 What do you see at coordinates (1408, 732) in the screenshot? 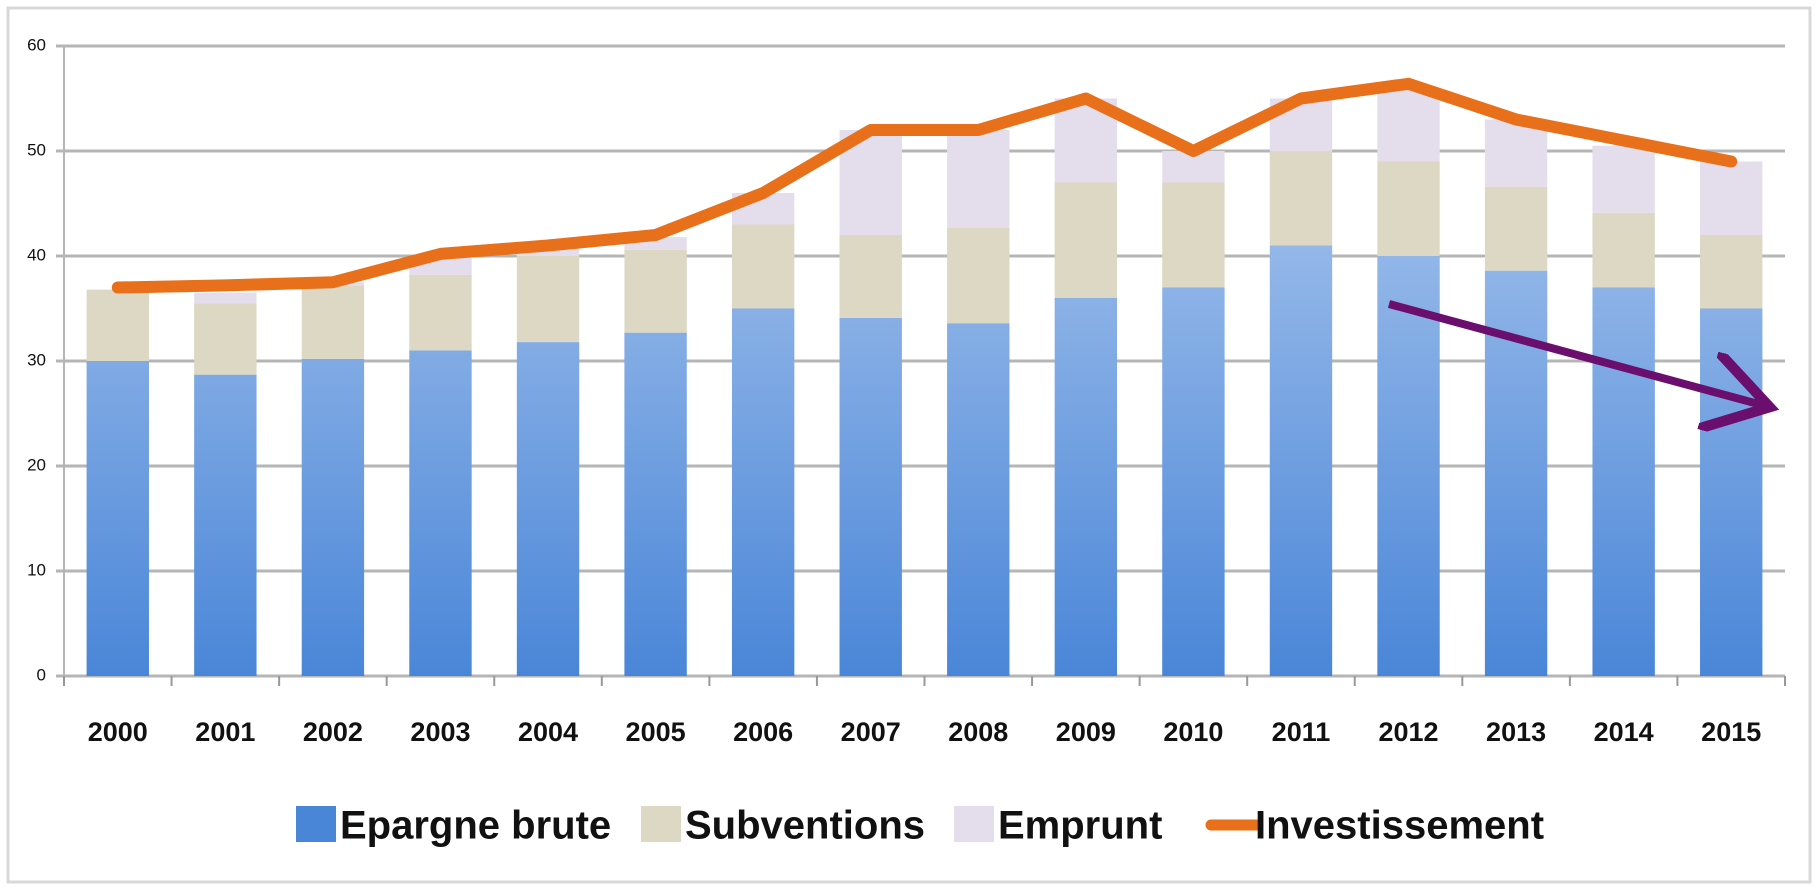
I see `x-tick-label: 2012` at bounding box center [1408, 732].